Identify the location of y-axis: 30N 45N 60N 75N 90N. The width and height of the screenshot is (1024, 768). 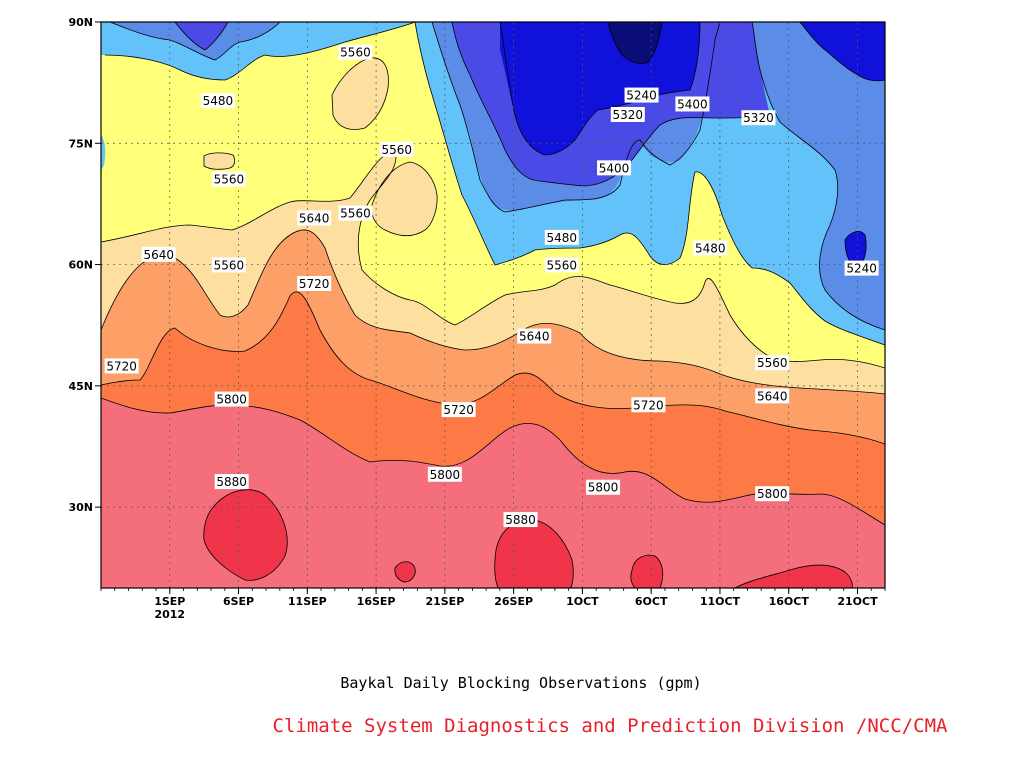
(84, 265).